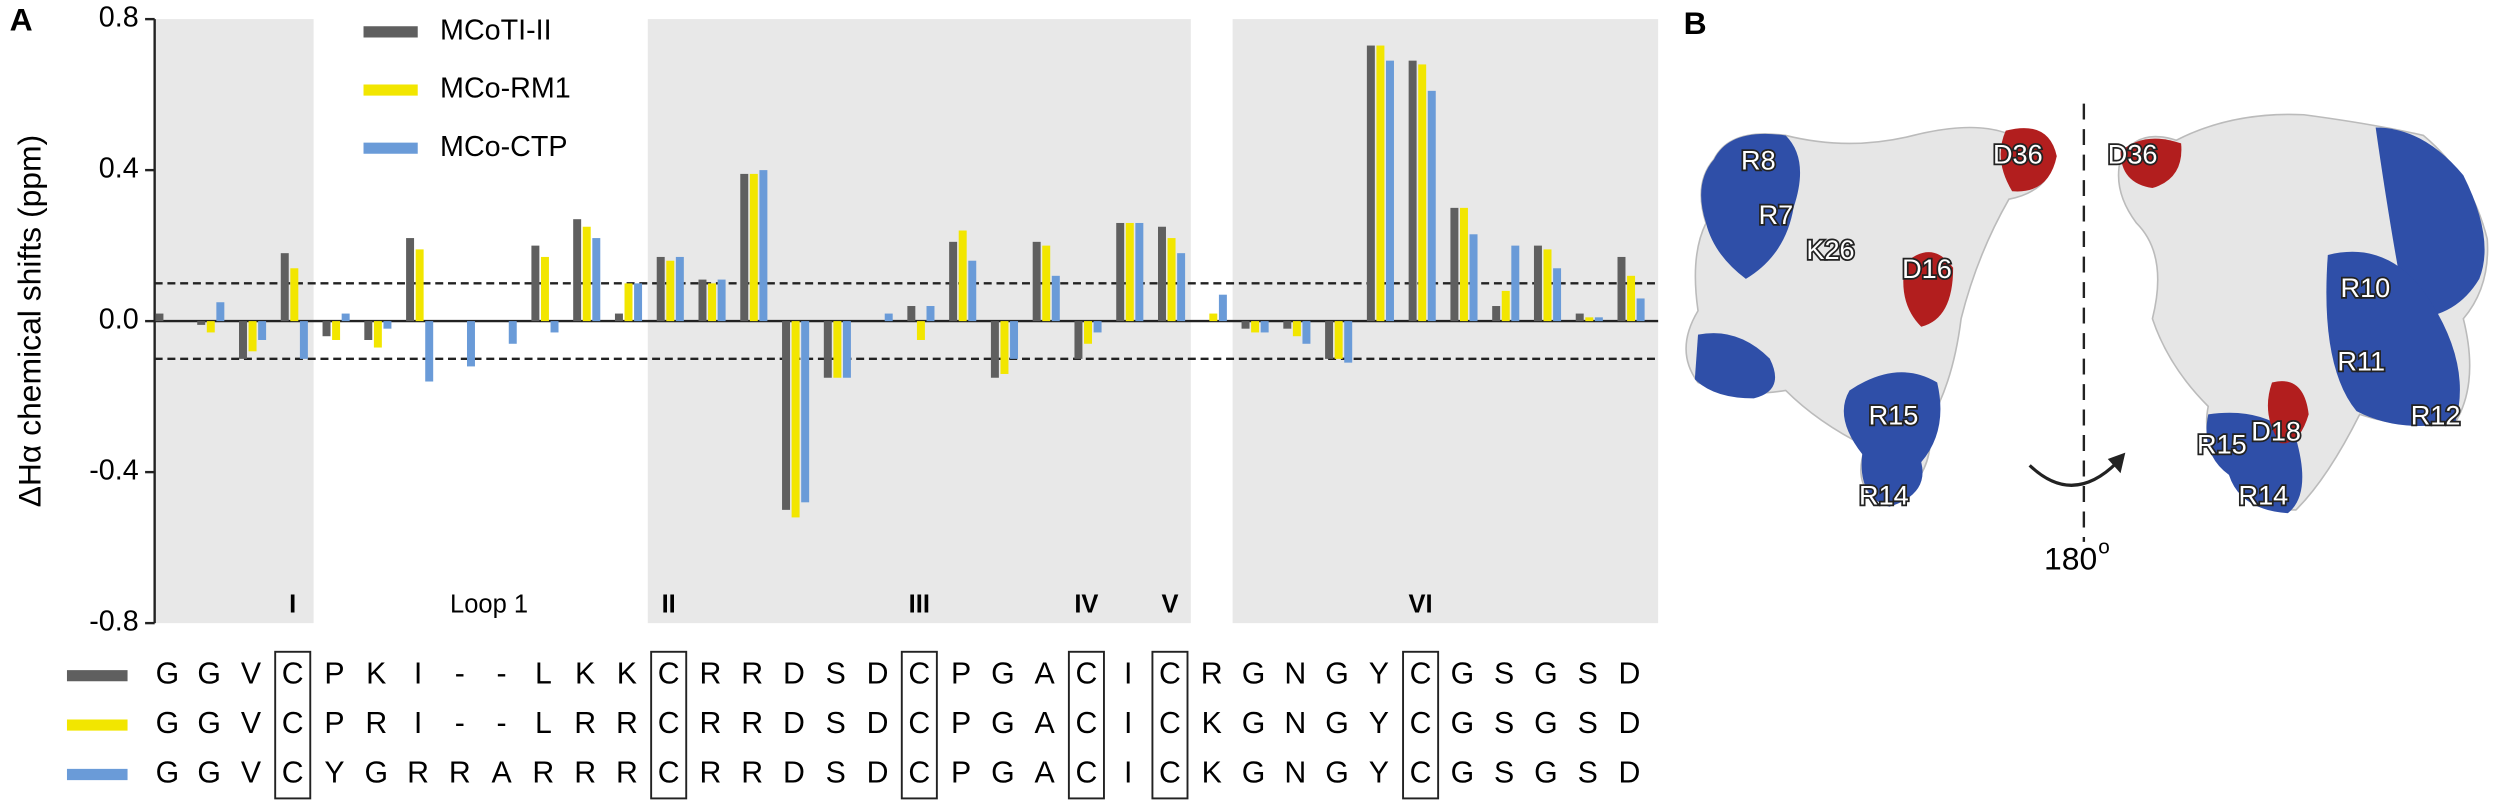 This screenshot has width=2500, height=800. What do you see at coordinates (1830, 249) in the screenshot?
I see `residue-label: K26` at bounding box center [1830, 249].